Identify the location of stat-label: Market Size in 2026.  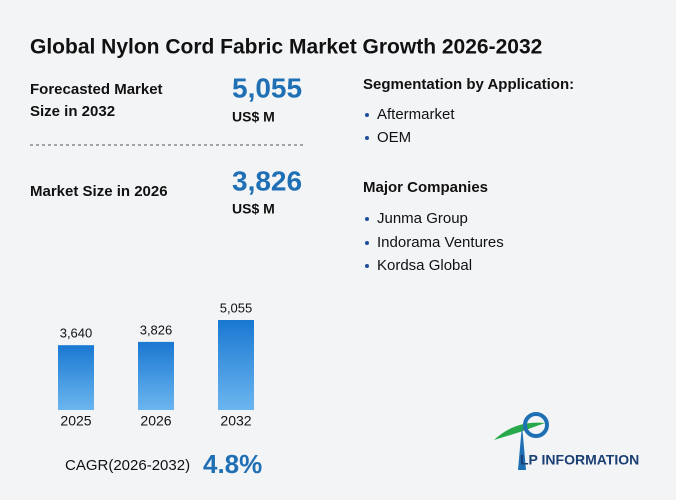
(99, 191).